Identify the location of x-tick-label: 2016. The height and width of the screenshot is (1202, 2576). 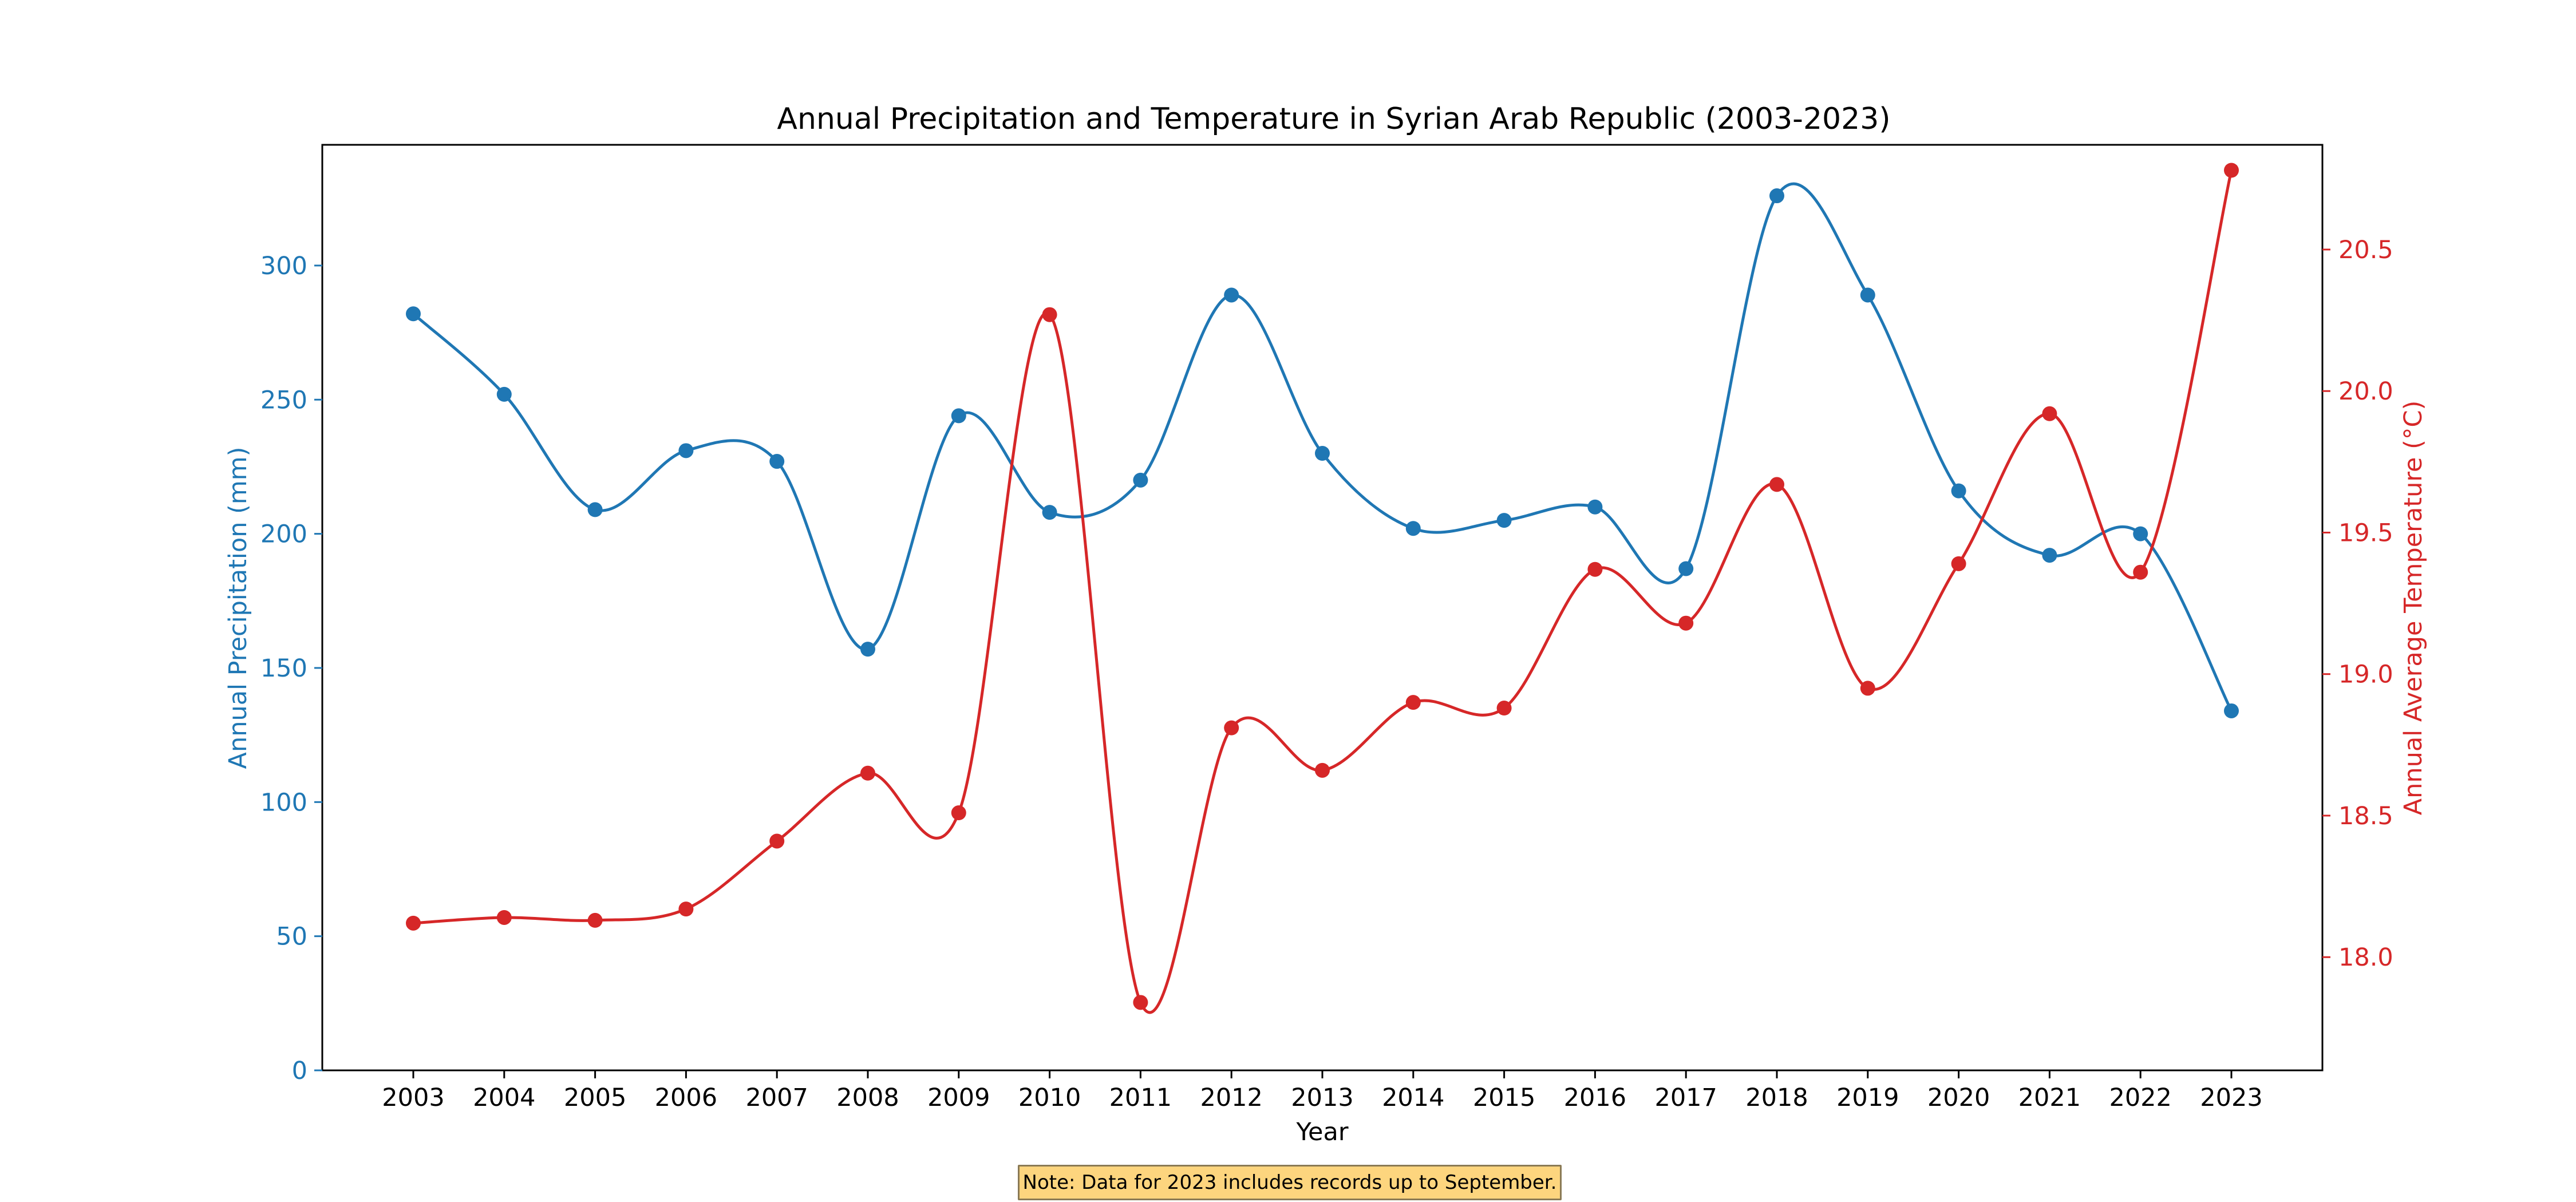
(1595, 1098).